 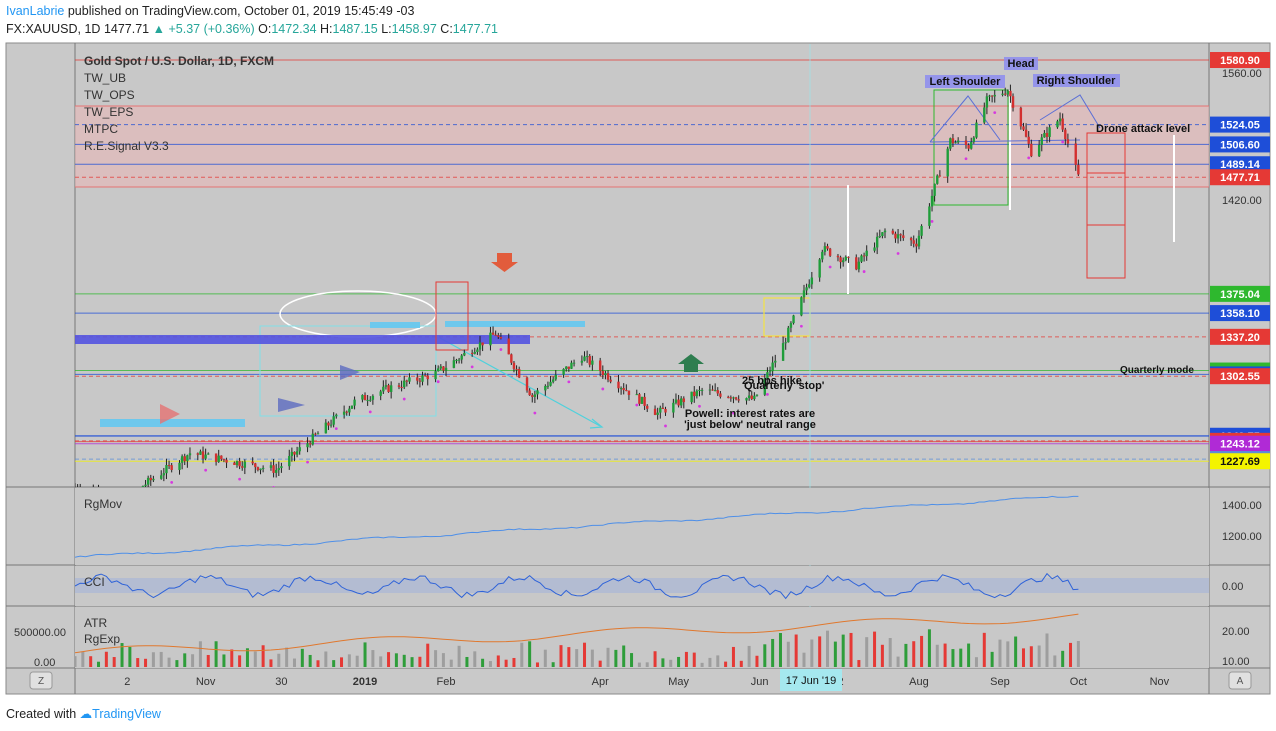 I want to click on author-link: IvanLabrie, so click(x=35, y=11).